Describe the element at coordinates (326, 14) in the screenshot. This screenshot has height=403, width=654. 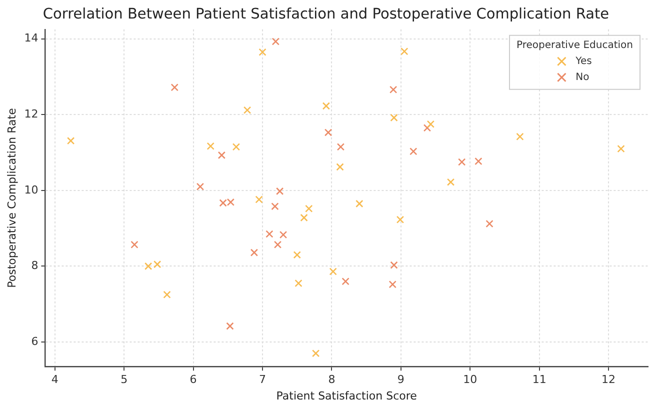
I see `chart-title: Correlation Between Patient Satisfaction and Postoperative Complication Rate` at that location.